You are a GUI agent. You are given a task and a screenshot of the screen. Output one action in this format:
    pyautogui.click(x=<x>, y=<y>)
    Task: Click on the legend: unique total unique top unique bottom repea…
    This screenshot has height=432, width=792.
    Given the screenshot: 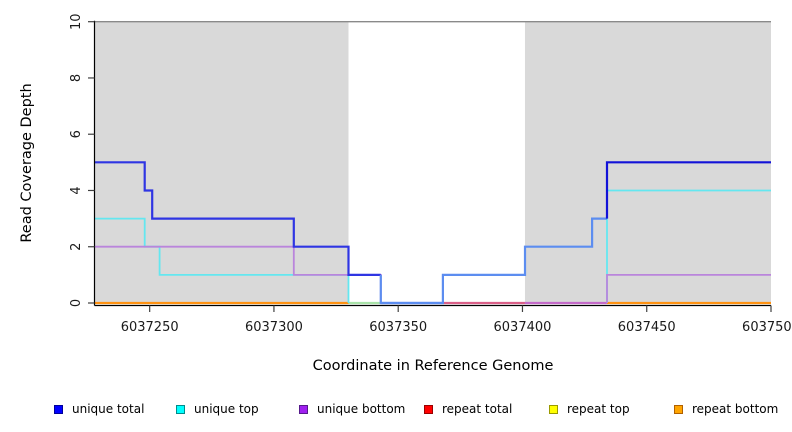 What is the action you would take?
    pyautogui.click(x=396, y=411)
    